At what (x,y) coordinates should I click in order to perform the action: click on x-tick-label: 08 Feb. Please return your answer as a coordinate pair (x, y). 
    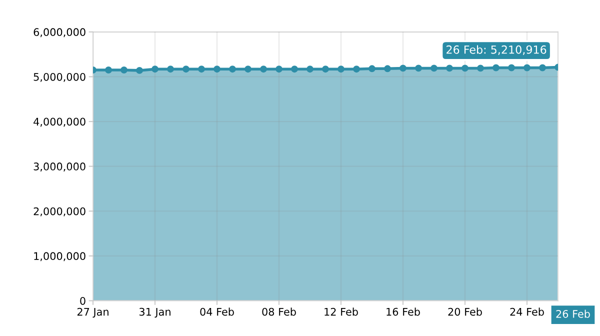
    Looking at the image, I should click on (279, 312).